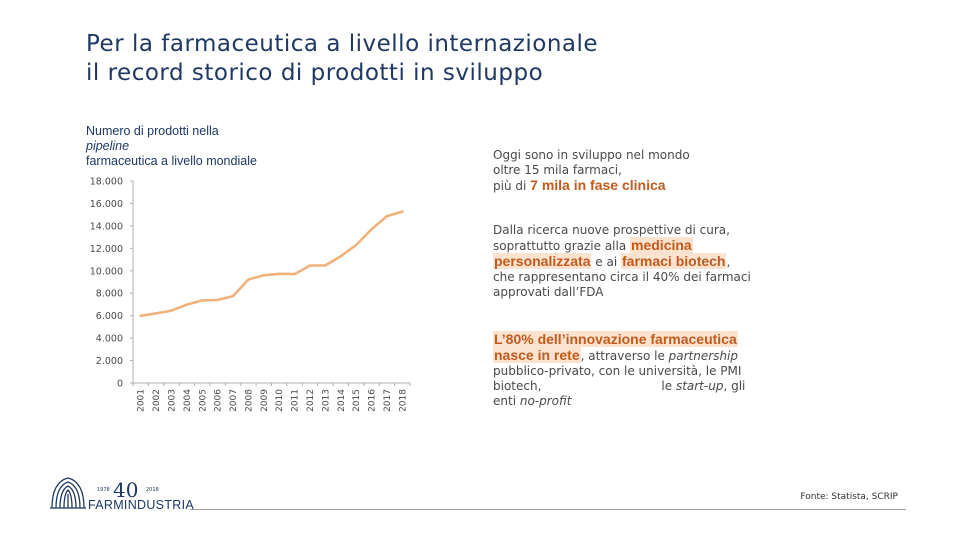  Describe the element at coordinates (849, 497) in the screenshot. I see `source-note: Fonte: Statista, SCRIP` at that location.